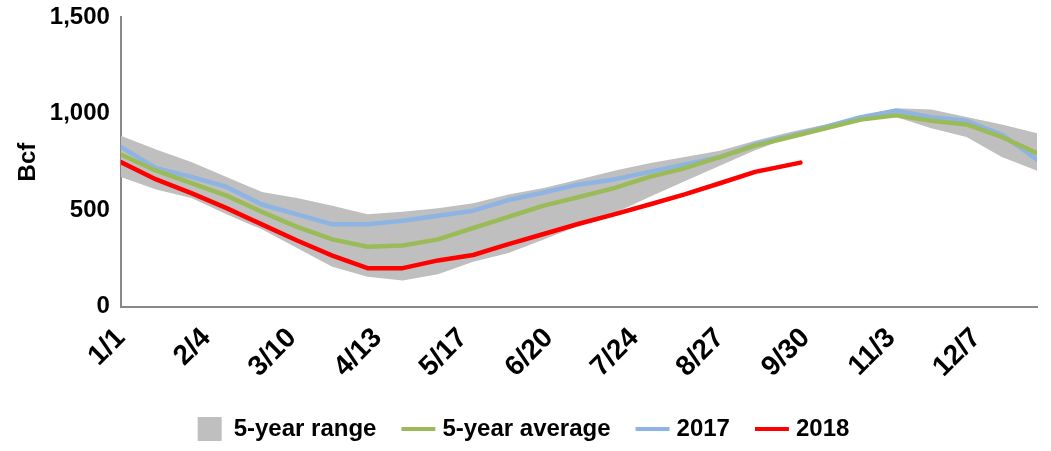 Image resolution: width=1051 pixels, height=451 pixels. I want to click on y-tick-label: 500, so click(89, 208).